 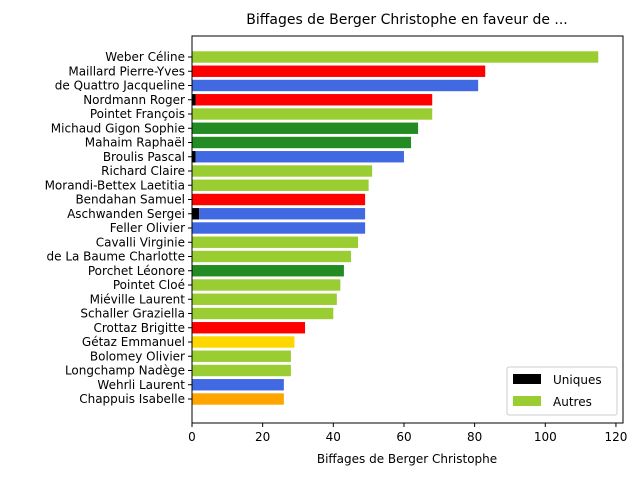 What do you see at coordinates (126, 71) in the screenshot?
I see `y-tick-label-1: Maillard Pierre-Yves` at bounding box center [126, 71].